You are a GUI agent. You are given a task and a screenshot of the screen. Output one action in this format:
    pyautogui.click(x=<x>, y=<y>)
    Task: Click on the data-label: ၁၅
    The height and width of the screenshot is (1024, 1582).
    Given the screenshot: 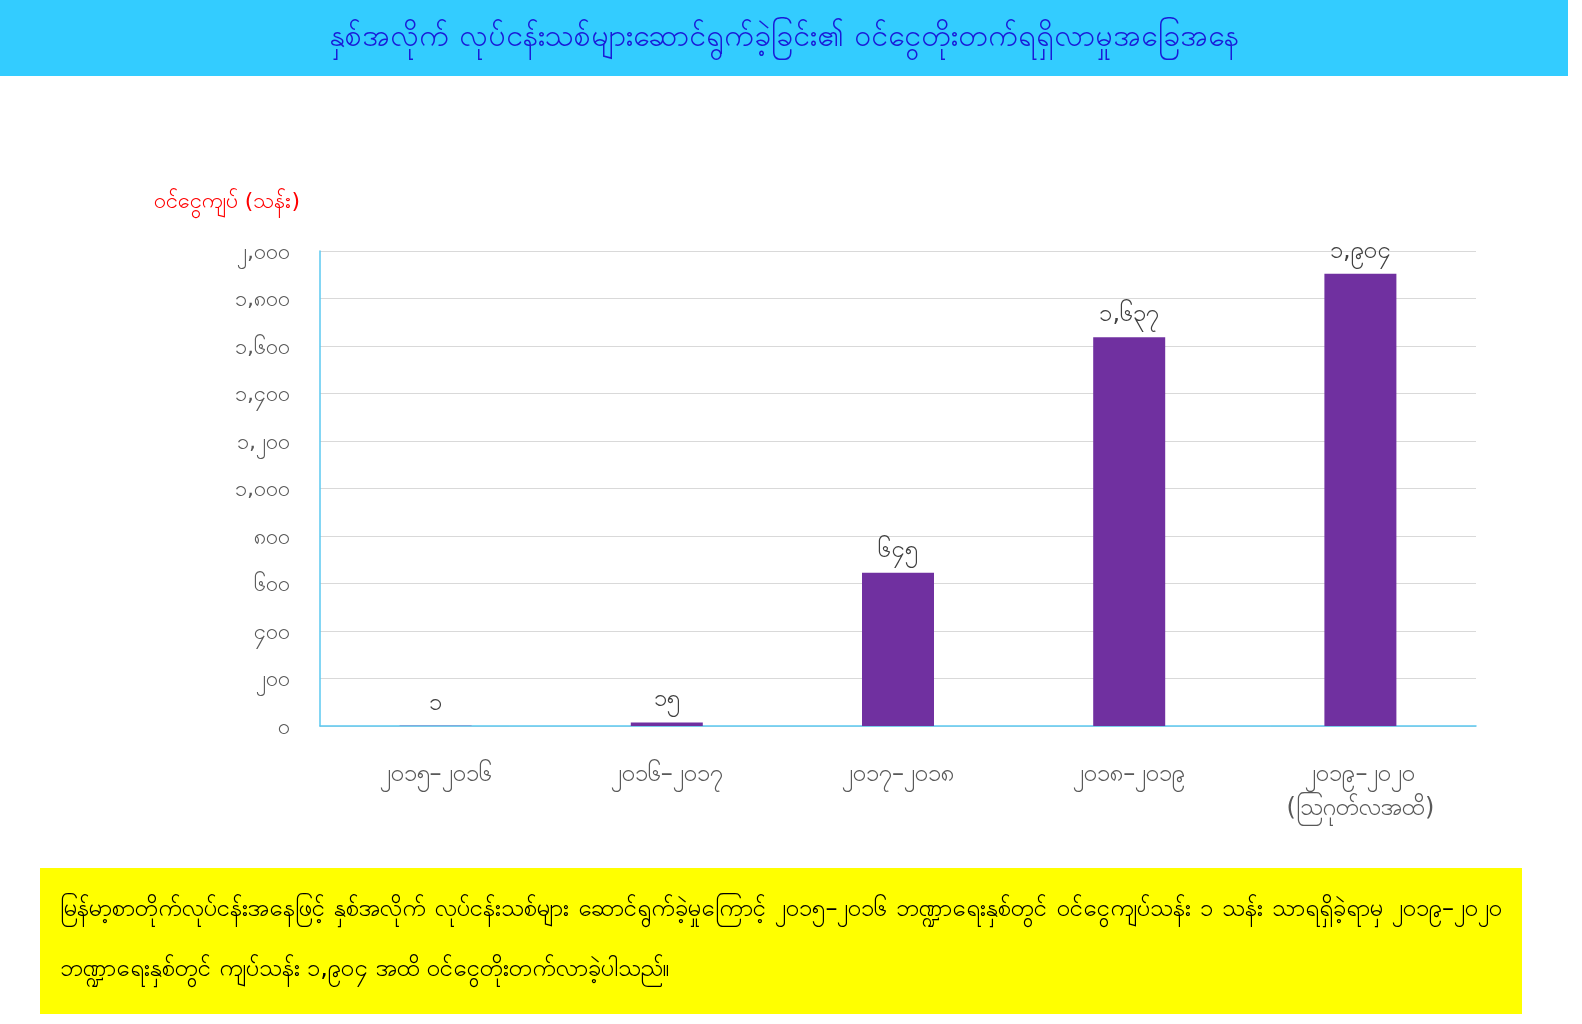 What is the action you would take?
    pyautogui.click(x=666, y=701)
    